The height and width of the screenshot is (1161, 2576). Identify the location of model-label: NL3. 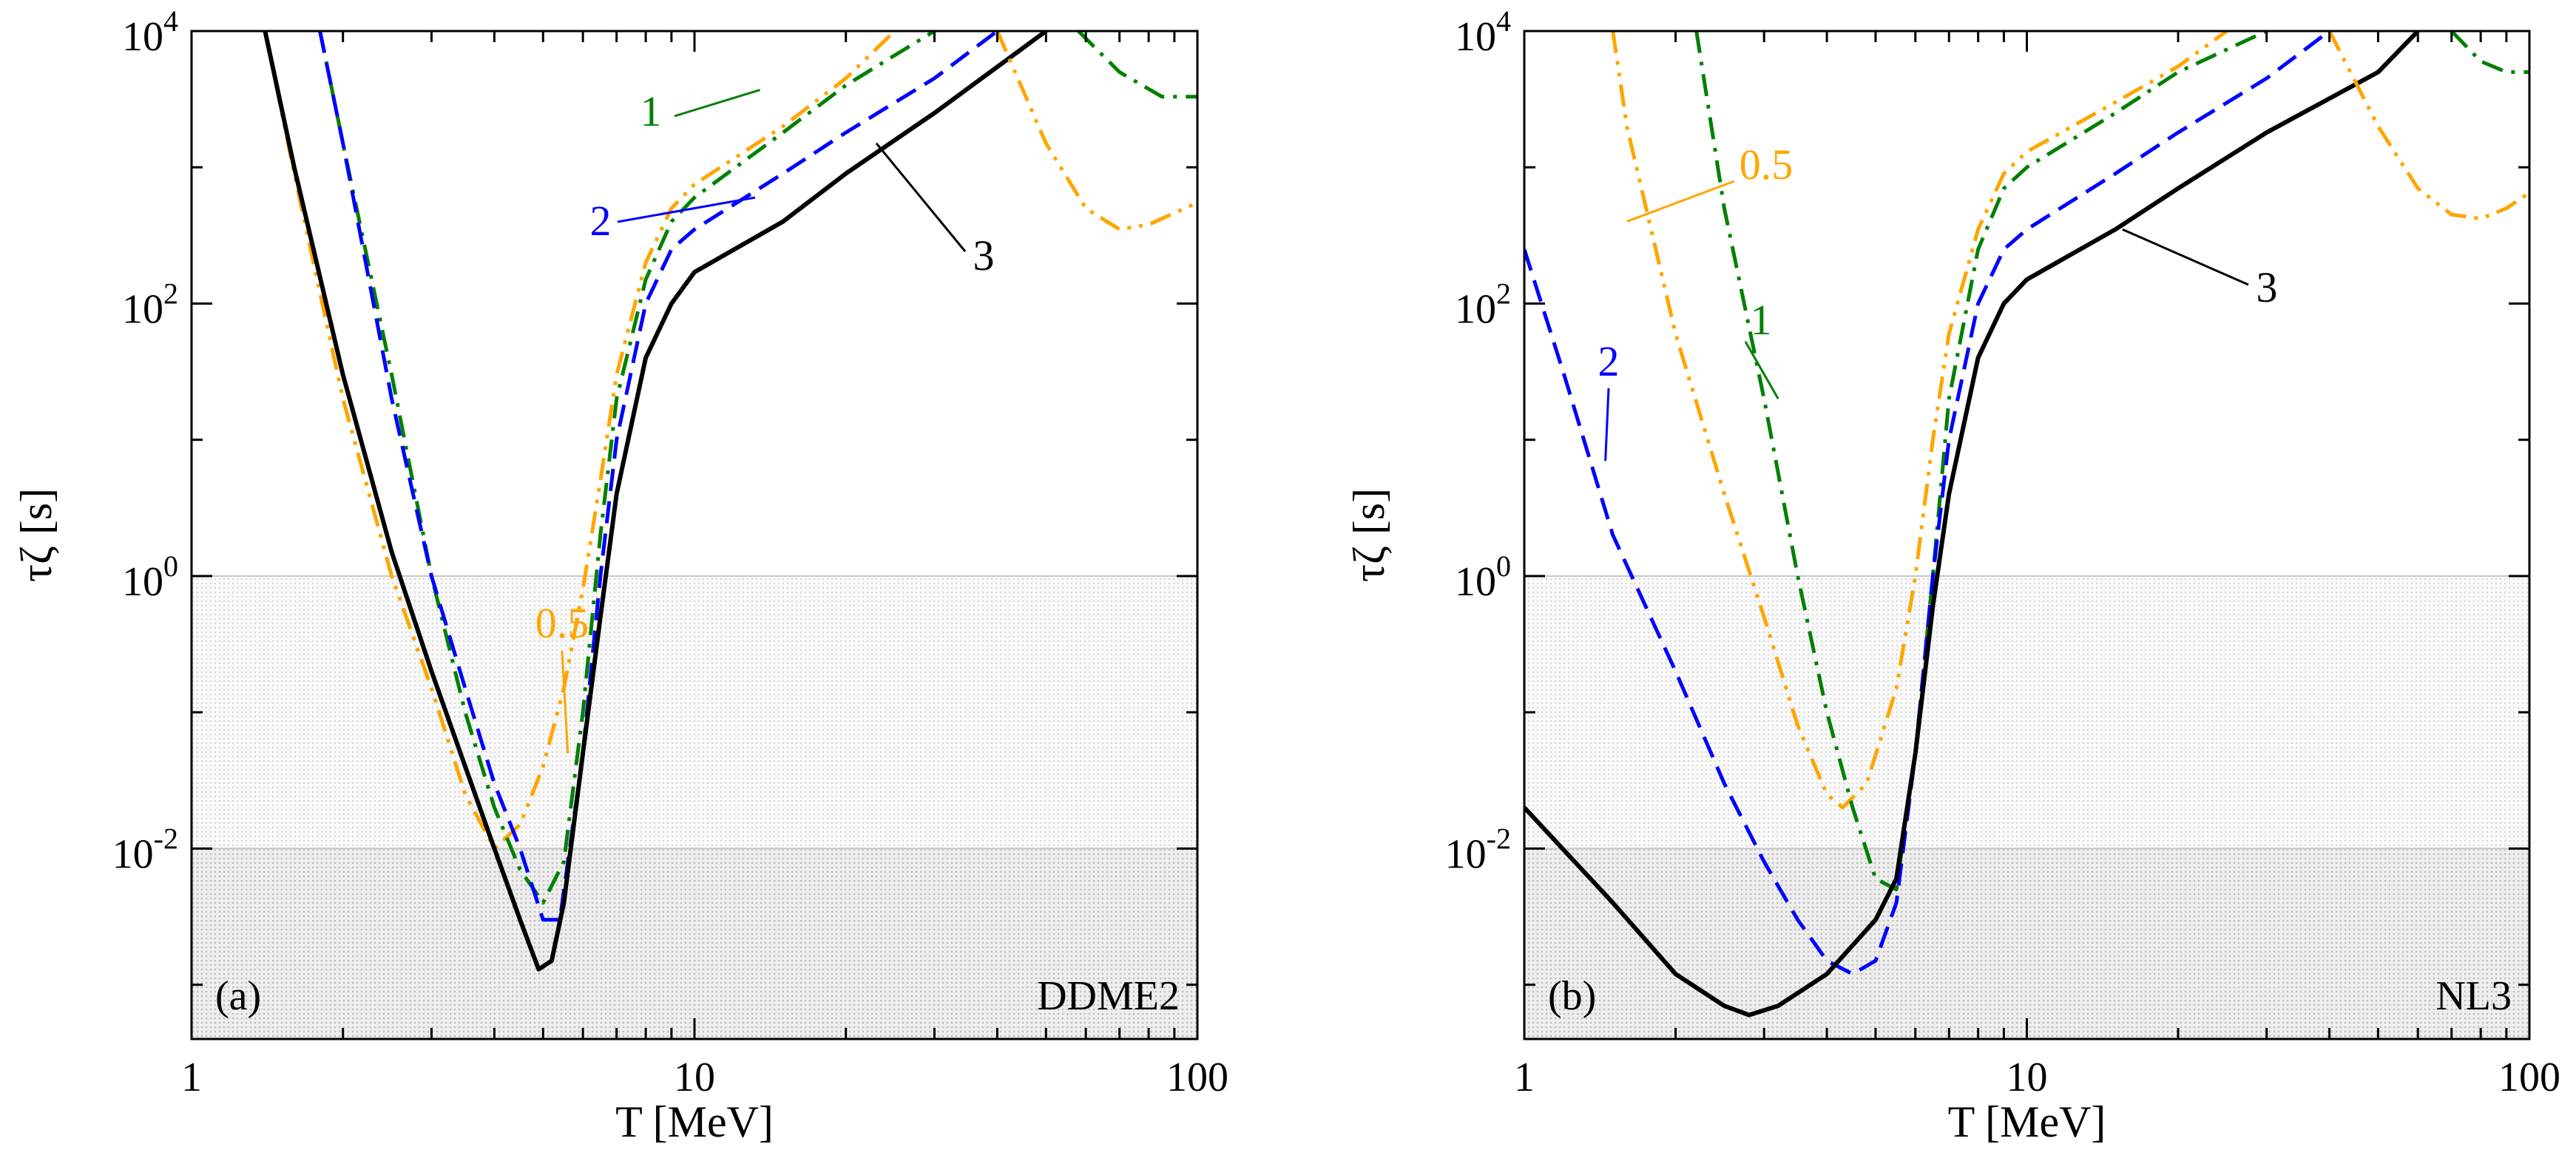
(2473, 996).